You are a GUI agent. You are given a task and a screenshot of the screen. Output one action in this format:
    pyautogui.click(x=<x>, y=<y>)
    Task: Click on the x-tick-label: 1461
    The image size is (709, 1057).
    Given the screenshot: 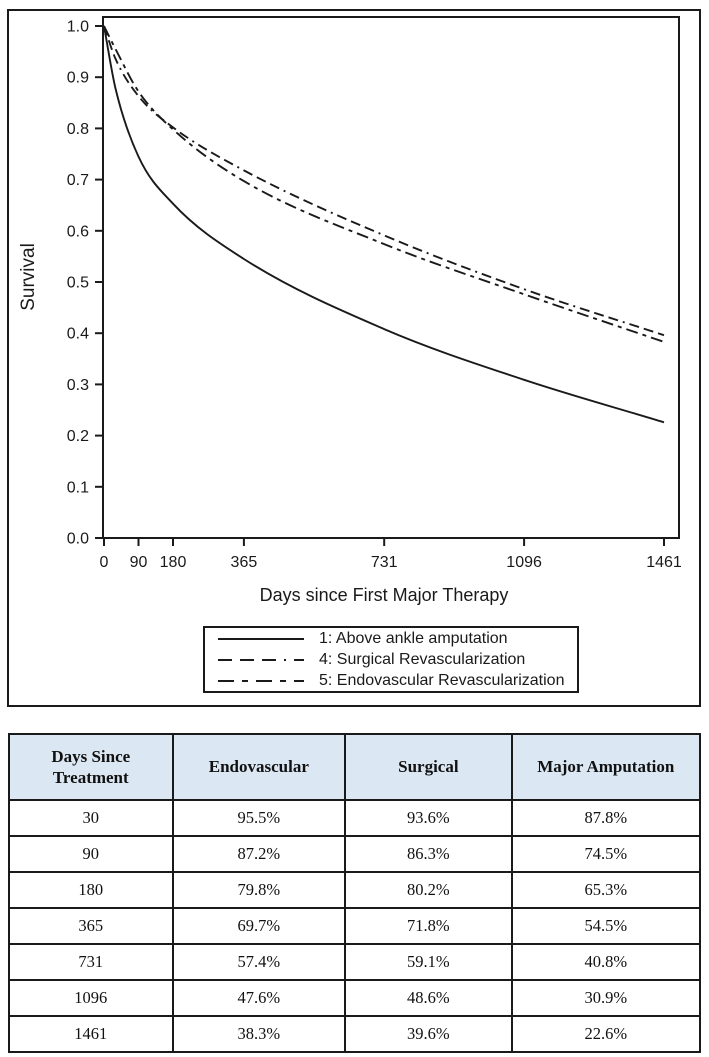 What is the action you would take?
    pyautogui.click(x=664, y=562)
    